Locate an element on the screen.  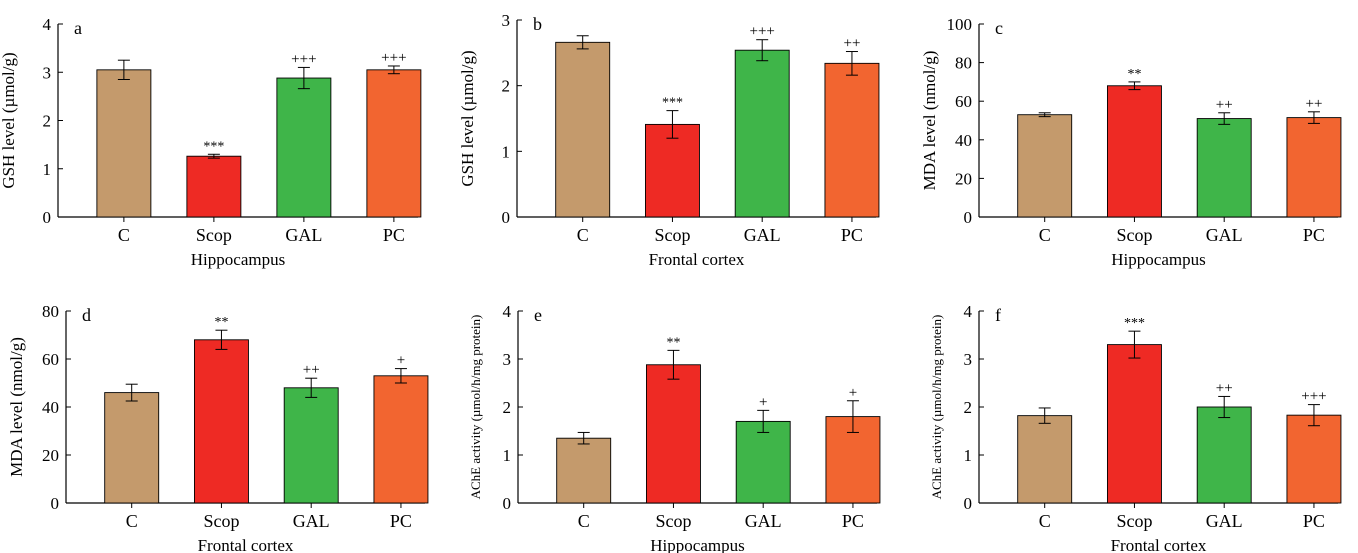
panel-letter: f is located at coordinates (998, 315).